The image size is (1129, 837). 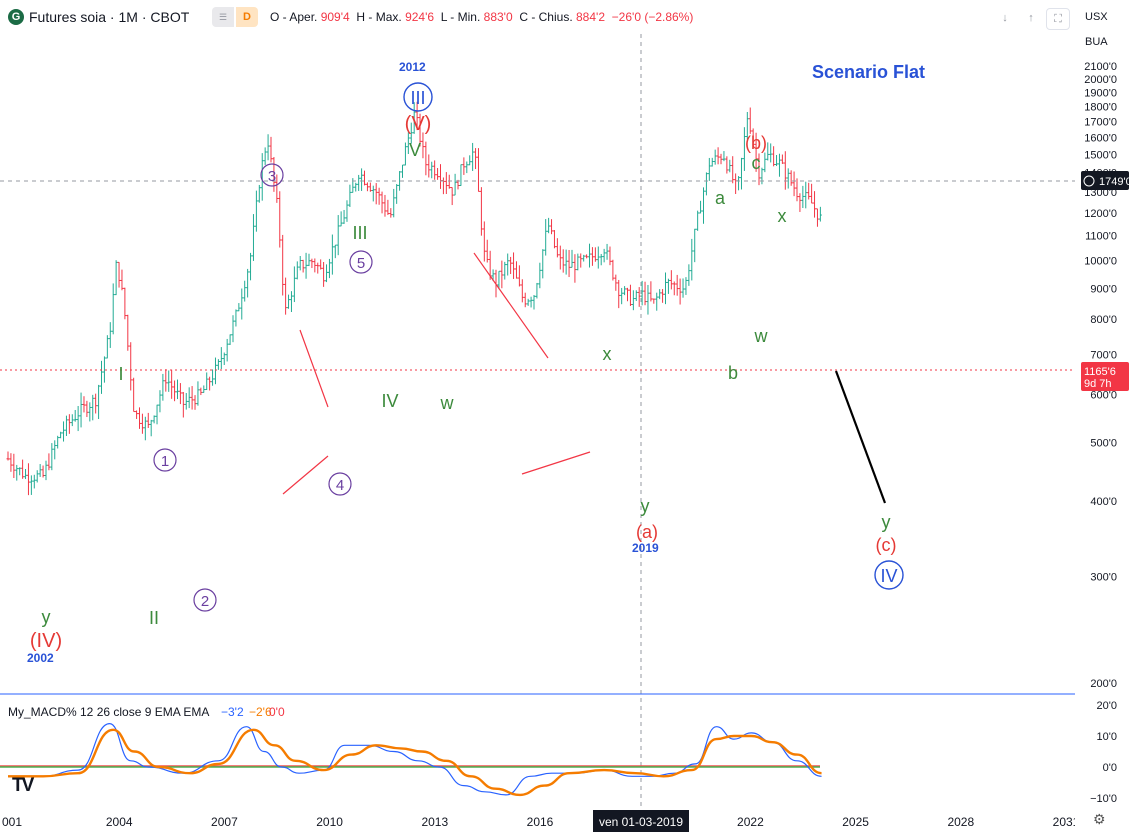 I want to click on pill-letter: D, so click(x=247, y=17).